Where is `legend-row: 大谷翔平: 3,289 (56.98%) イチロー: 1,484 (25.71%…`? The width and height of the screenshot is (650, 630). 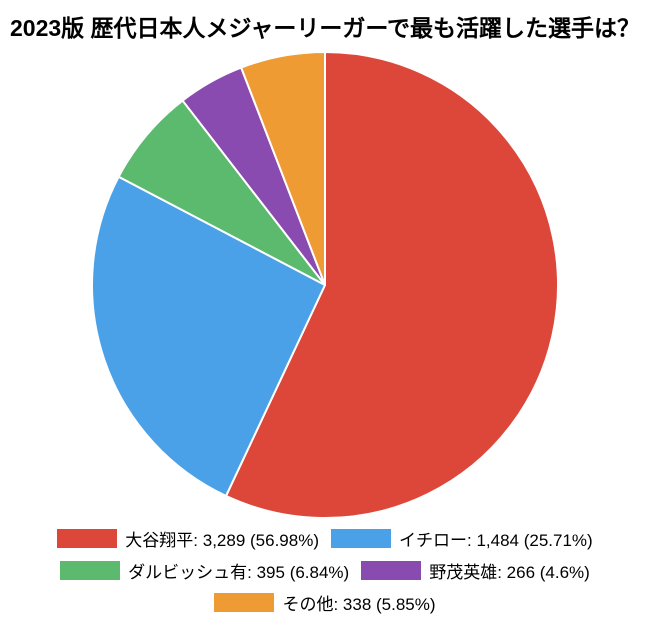
legend-row: 大谷翔平: 3,289 (56.98%) イチロー: 1,484 (25.71%… is located at coordinates (325, 538).